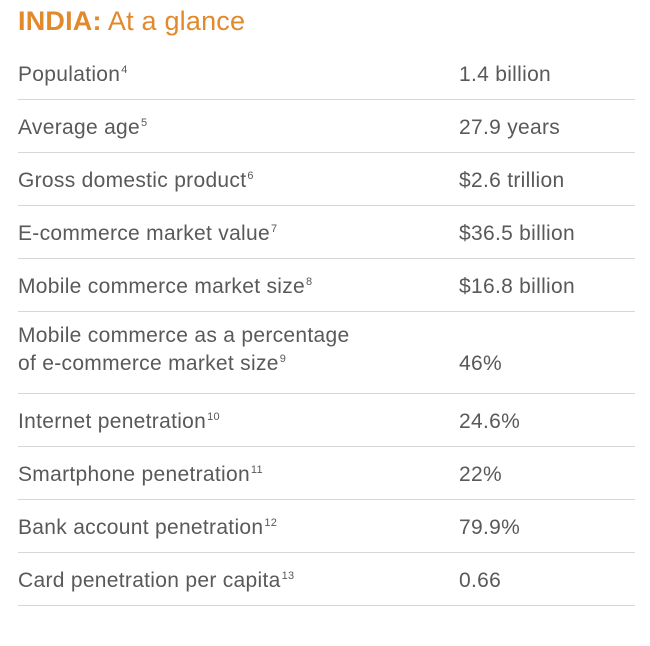  What do you see at coordinates (213, 417) in the screenshot?
I see `footnote-ref: 10` at bounding box center [213, 417].